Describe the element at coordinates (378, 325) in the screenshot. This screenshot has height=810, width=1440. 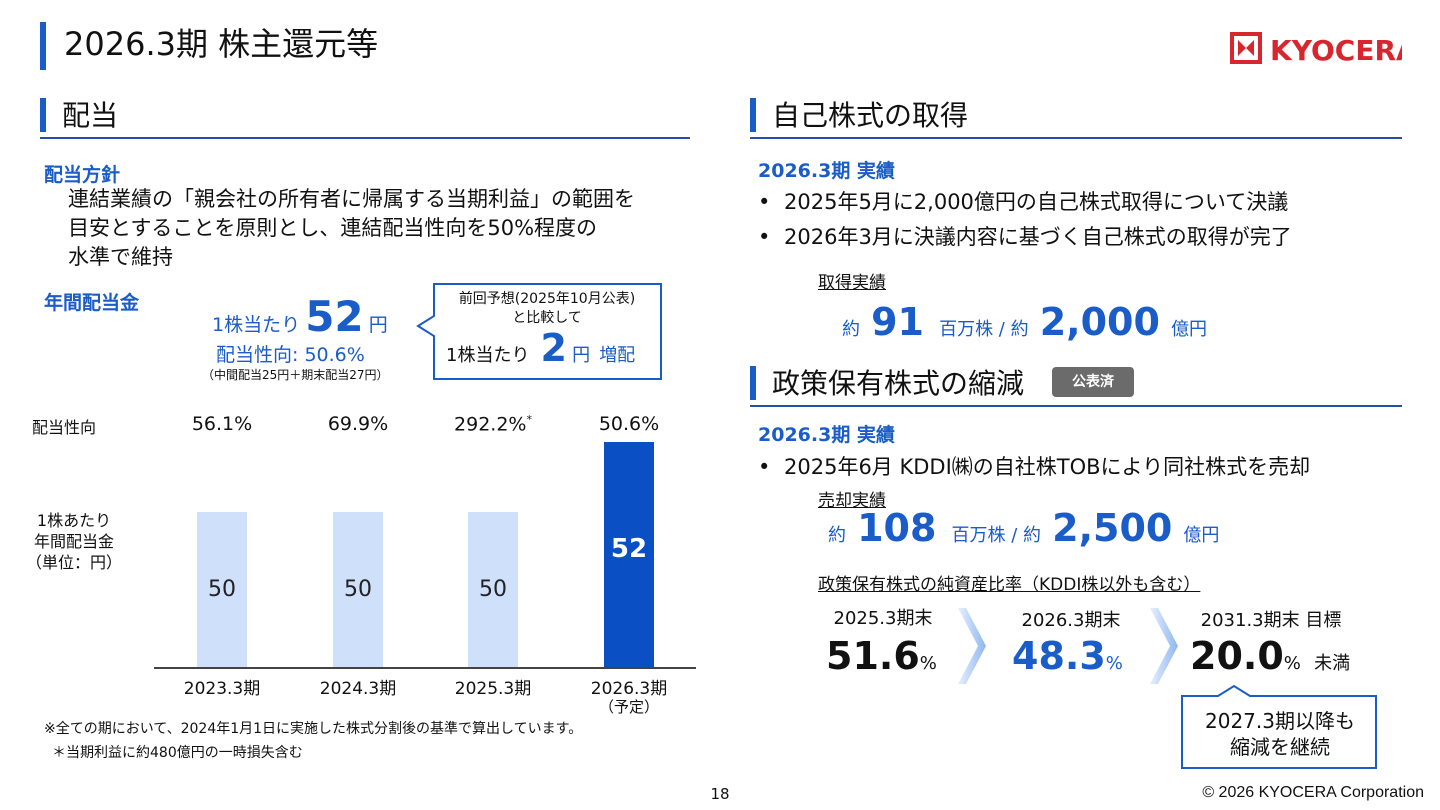
I see `per-share-unit: 円` at that location.